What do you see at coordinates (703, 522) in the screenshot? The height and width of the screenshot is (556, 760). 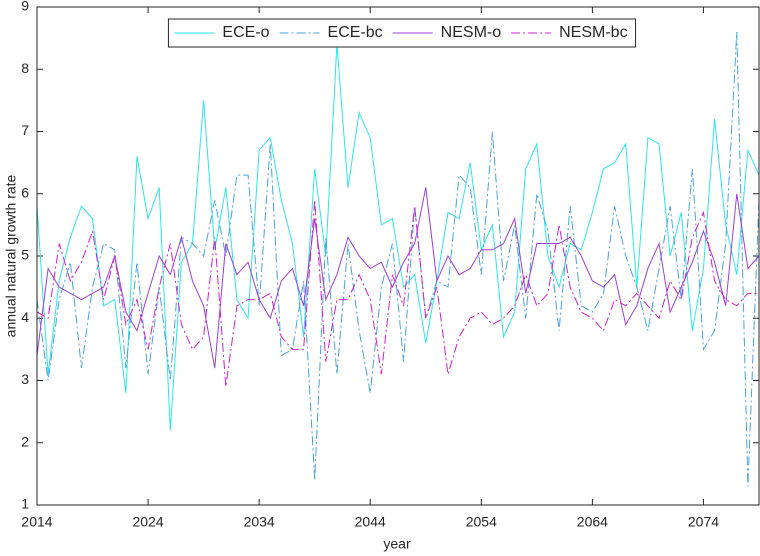 I see `x-tick-label: 2074` at bounding box center [703, 522].